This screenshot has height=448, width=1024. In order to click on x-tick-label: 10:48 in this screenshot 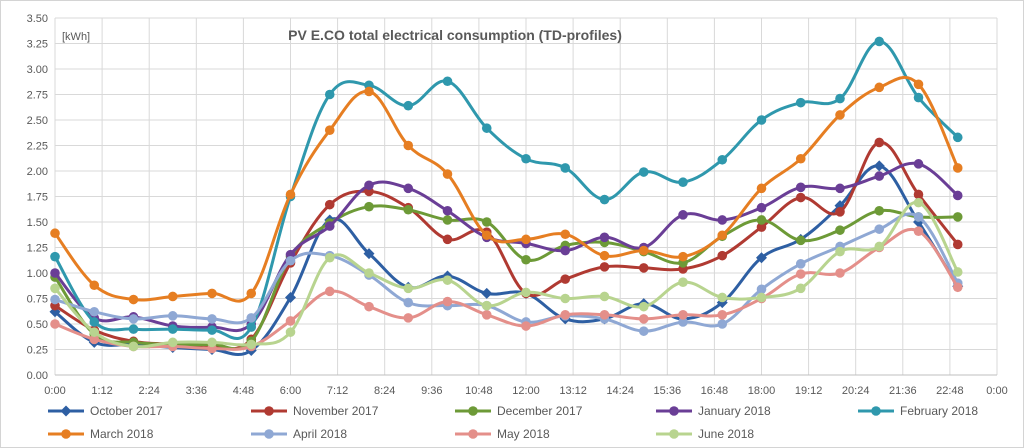, I will do `click(479, 391)`.